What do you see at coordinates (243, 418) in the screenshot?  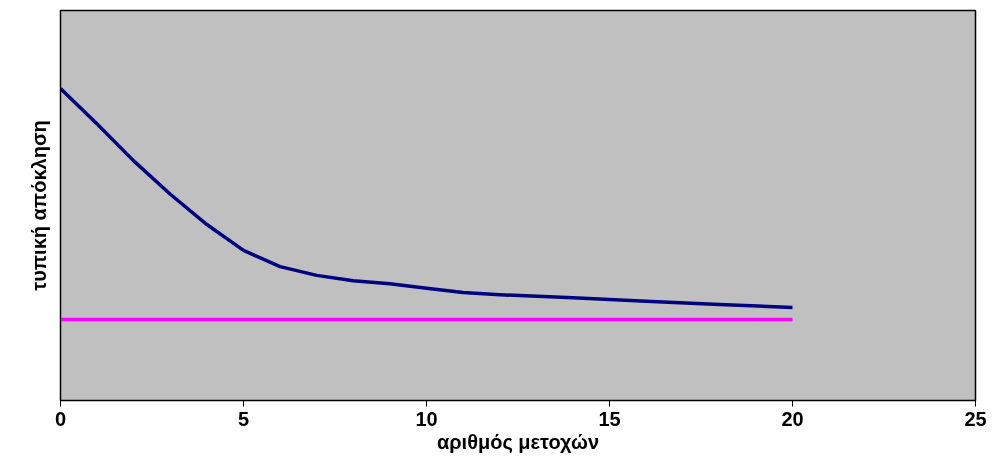 I see `x-tick-label: 5` at bounding box center [243, 418].